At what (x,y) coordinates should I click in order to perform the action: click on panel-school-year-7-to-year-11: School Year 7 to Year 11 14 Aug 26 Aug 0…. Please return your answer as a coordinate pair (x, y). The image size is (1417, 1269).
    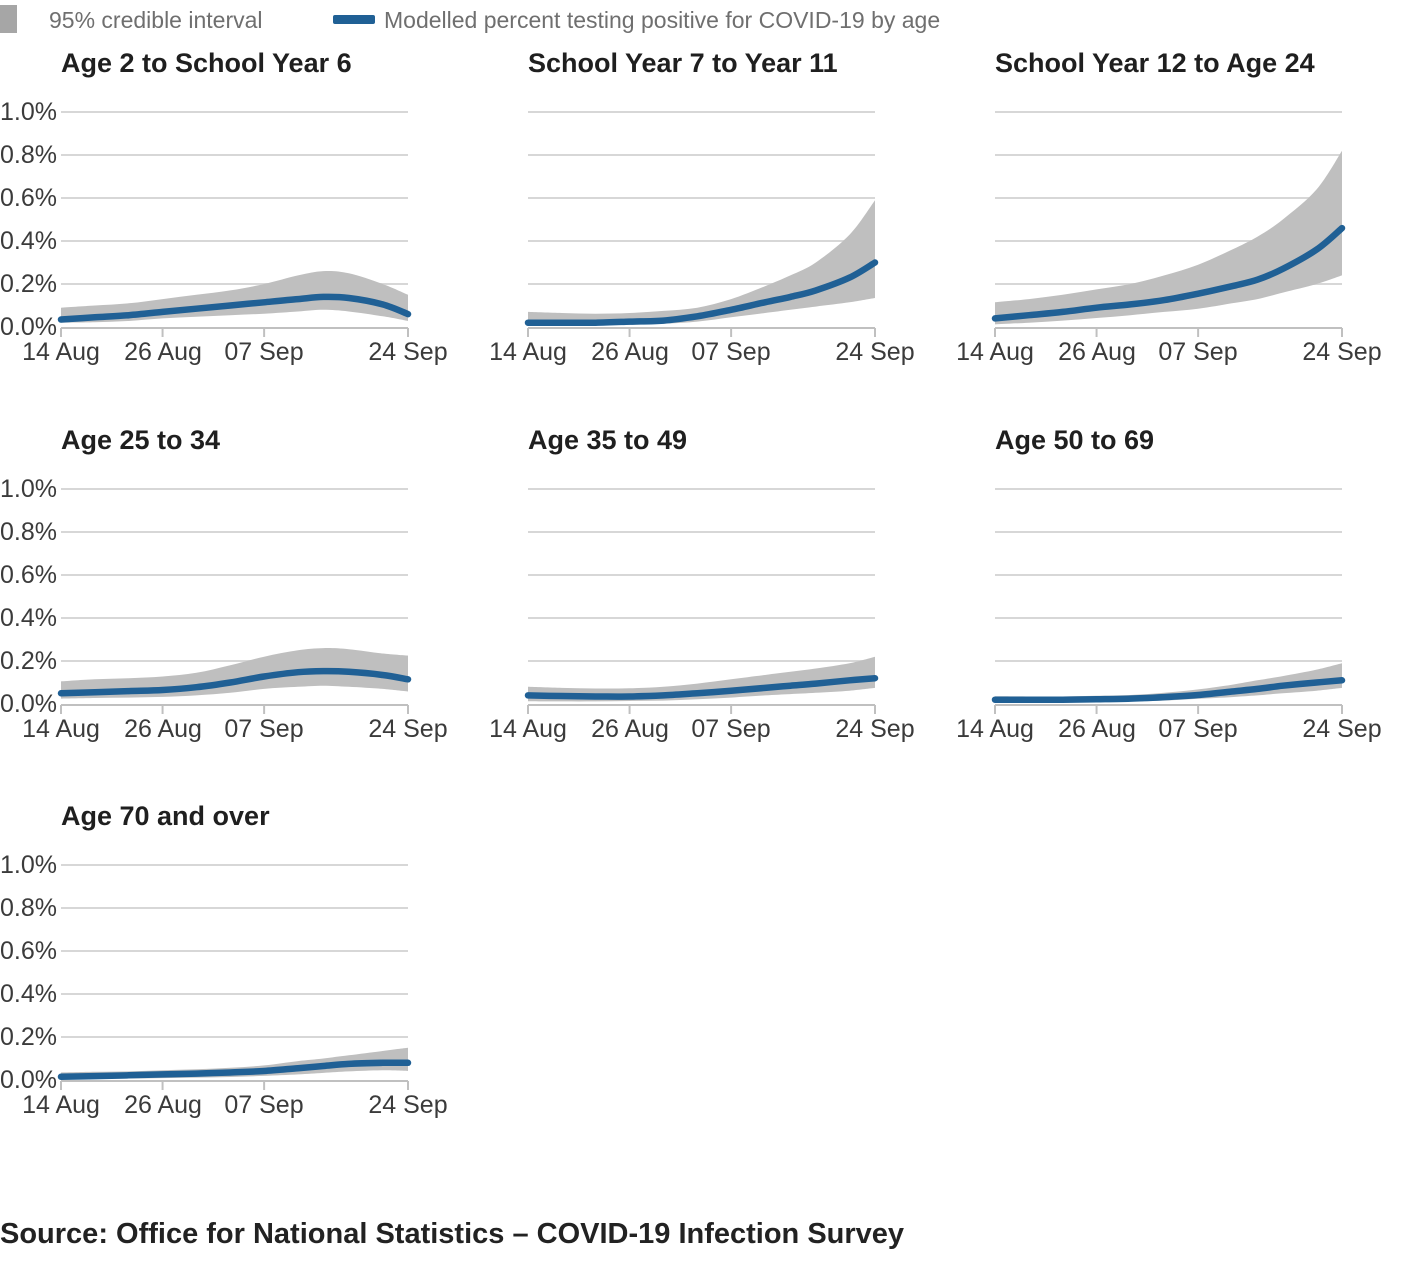
    Looking at the image, I should click on (697, 212).